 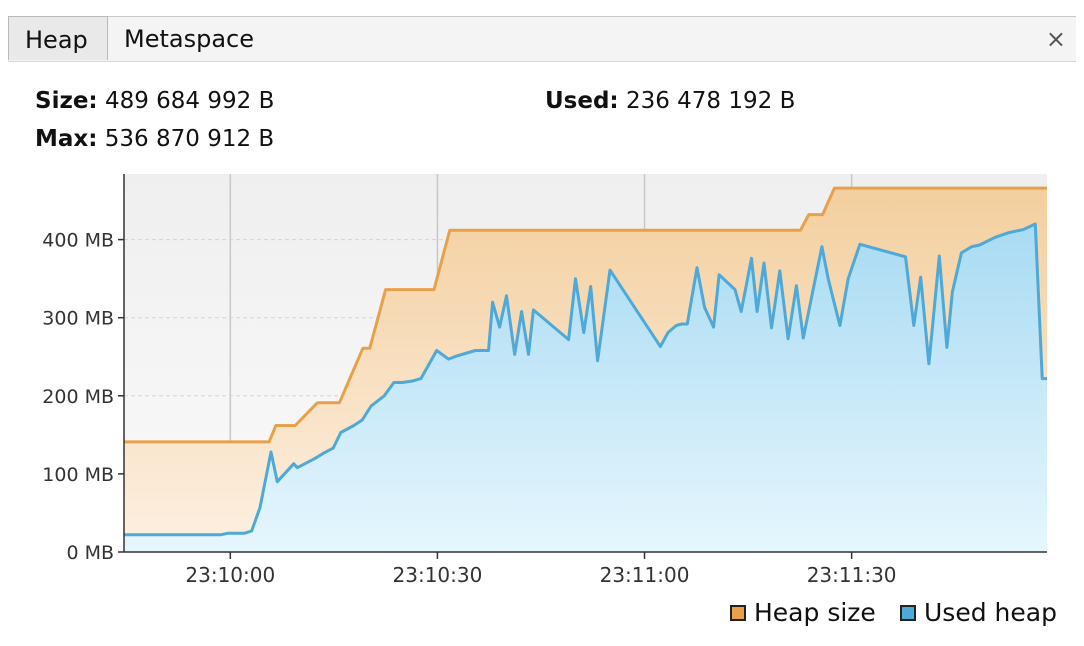 I want to click on max-label: Max:, so click(x=66, y=139).